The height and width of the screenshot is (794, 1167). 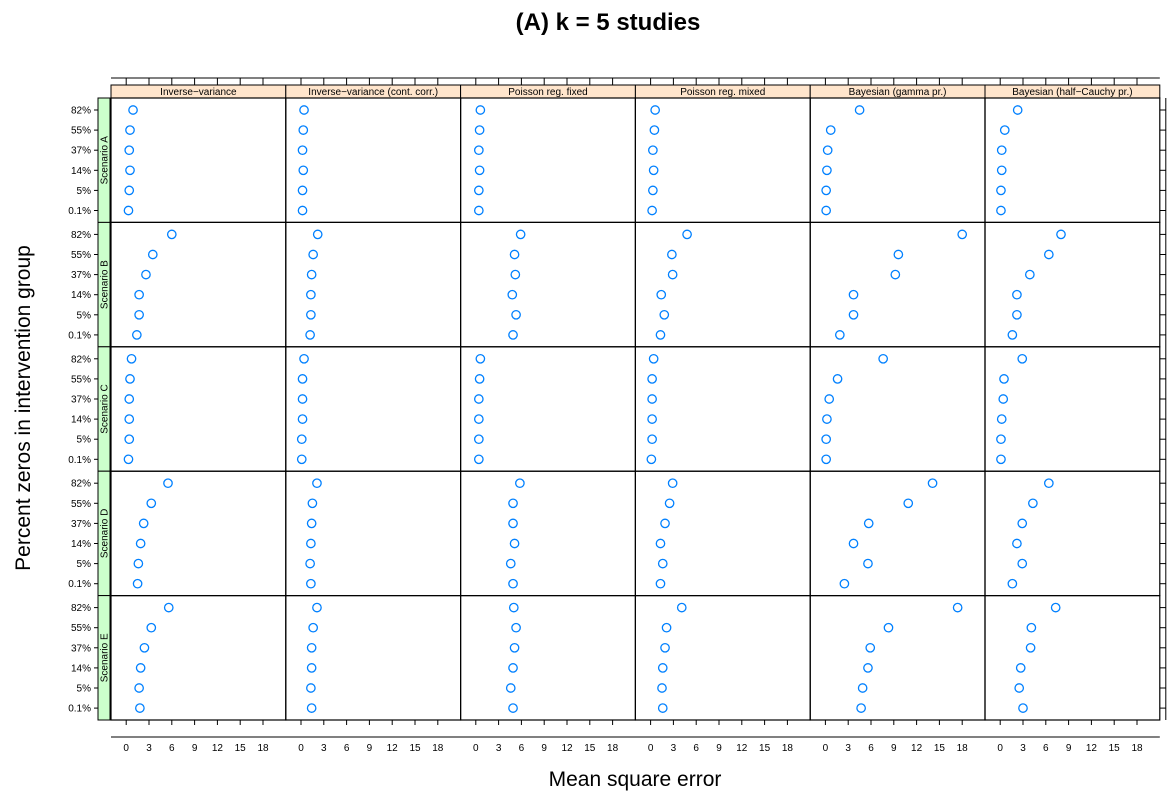 What do you see at coordinates (84, 440) in the screenshot?
I see `y-tick-label: 5%` at bounding box center [84, 440].